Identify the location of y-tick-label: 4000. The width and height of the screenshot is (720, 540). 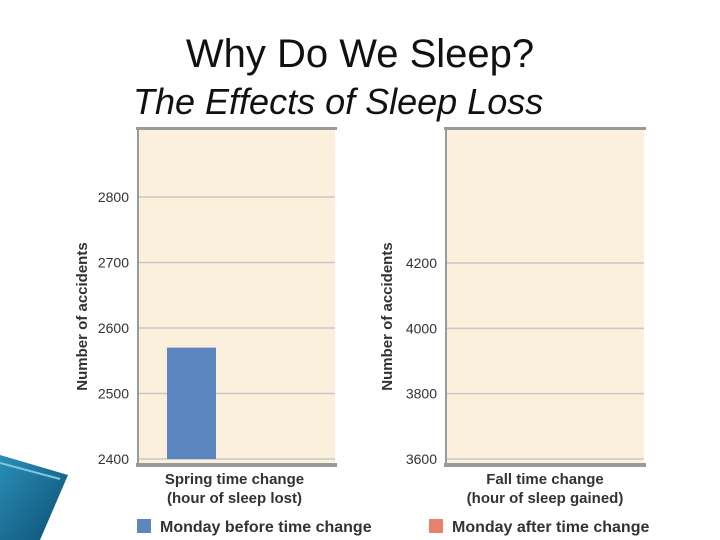
(421, 328).